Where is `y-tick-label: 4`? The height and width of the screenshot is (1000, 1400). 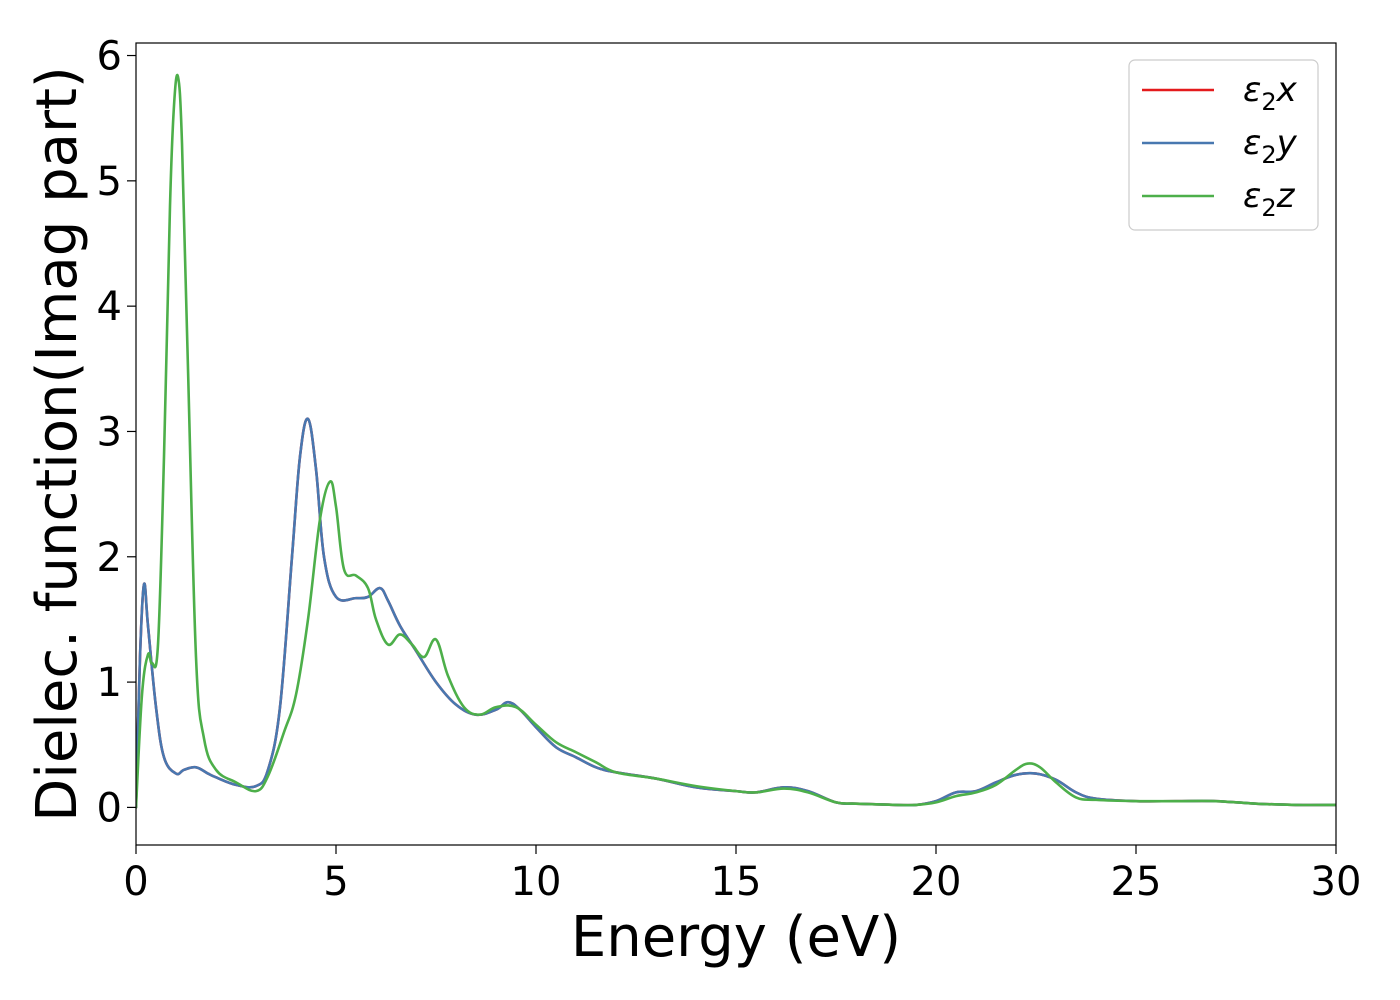 y-tick-label: 4 is located at coordinates (109, 307).